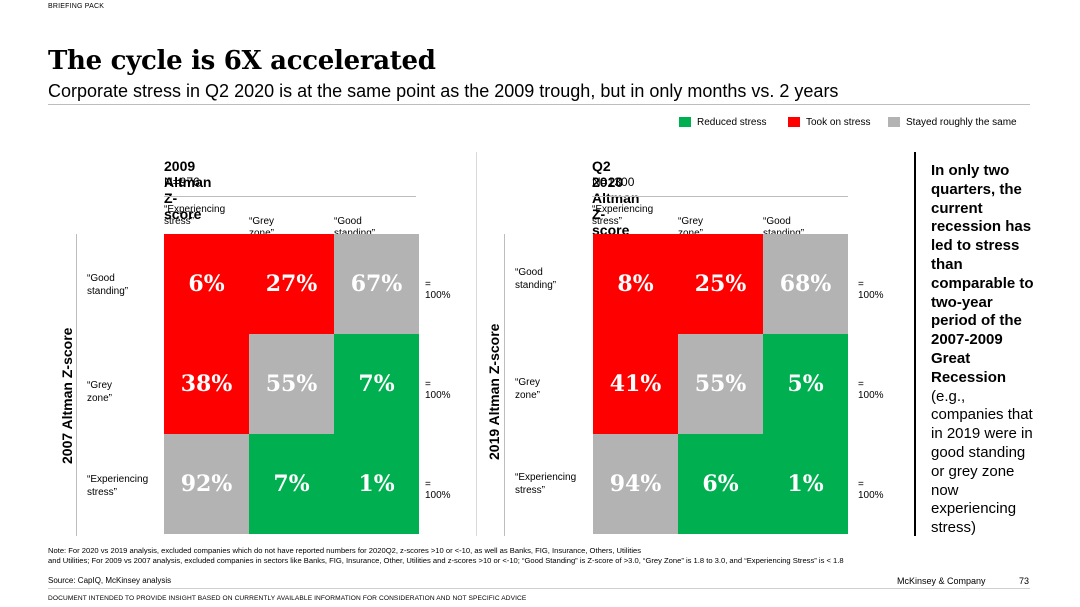  I want to click on matrix-cell: 94%, so click(635, 484).